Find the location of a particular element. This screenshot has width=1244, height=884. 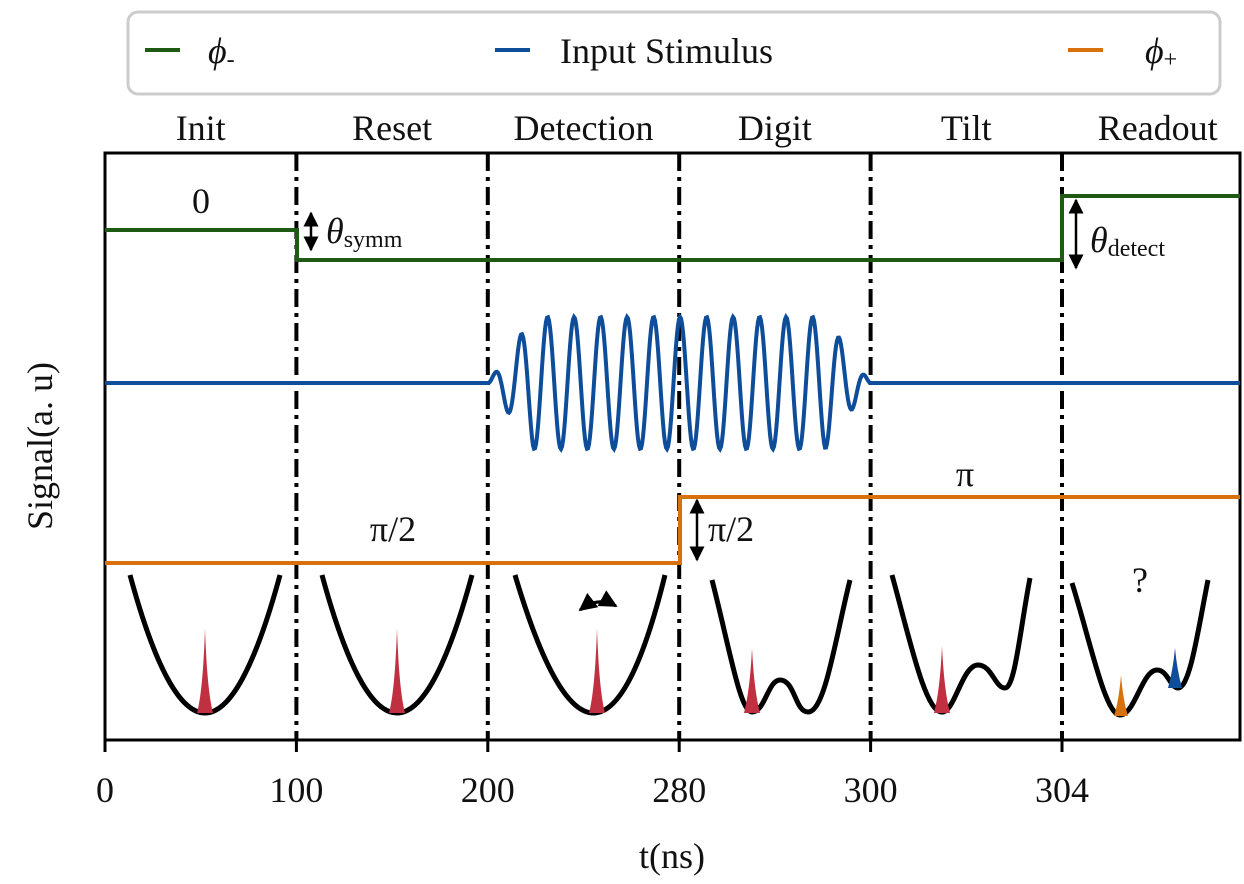

x-tick-label: 0 is located at coordinates (105, 790).